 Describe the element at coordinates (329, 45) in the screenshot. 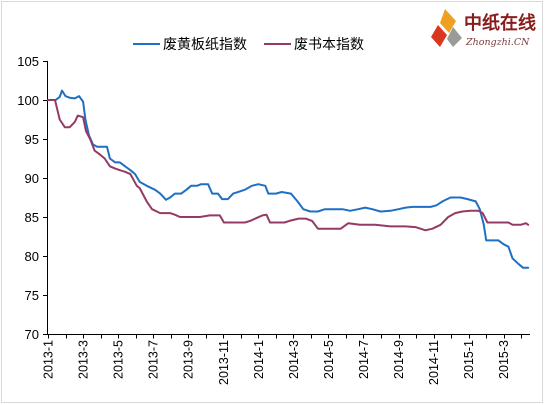

I see `legend-label-1: 废书本指数` at that location.